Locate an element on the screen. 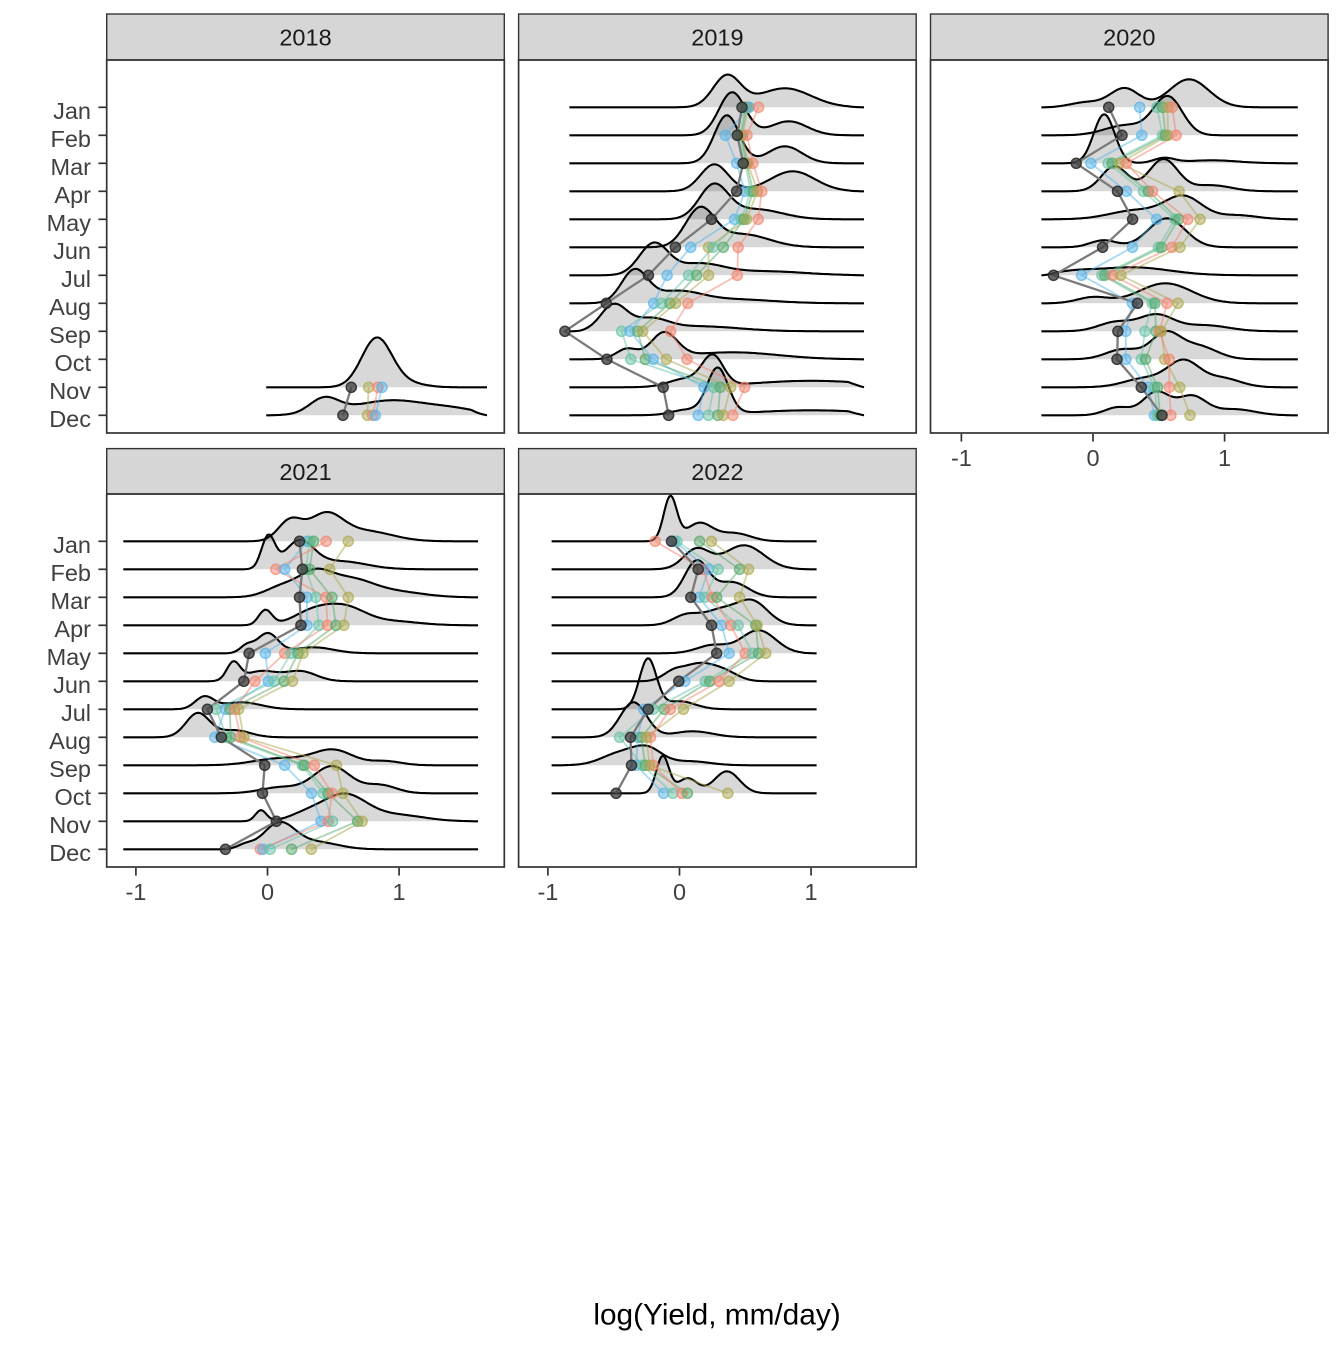 This screenshot has width=1344, height=1349. svg-text: 2018 is located at coordinates (305, 38).